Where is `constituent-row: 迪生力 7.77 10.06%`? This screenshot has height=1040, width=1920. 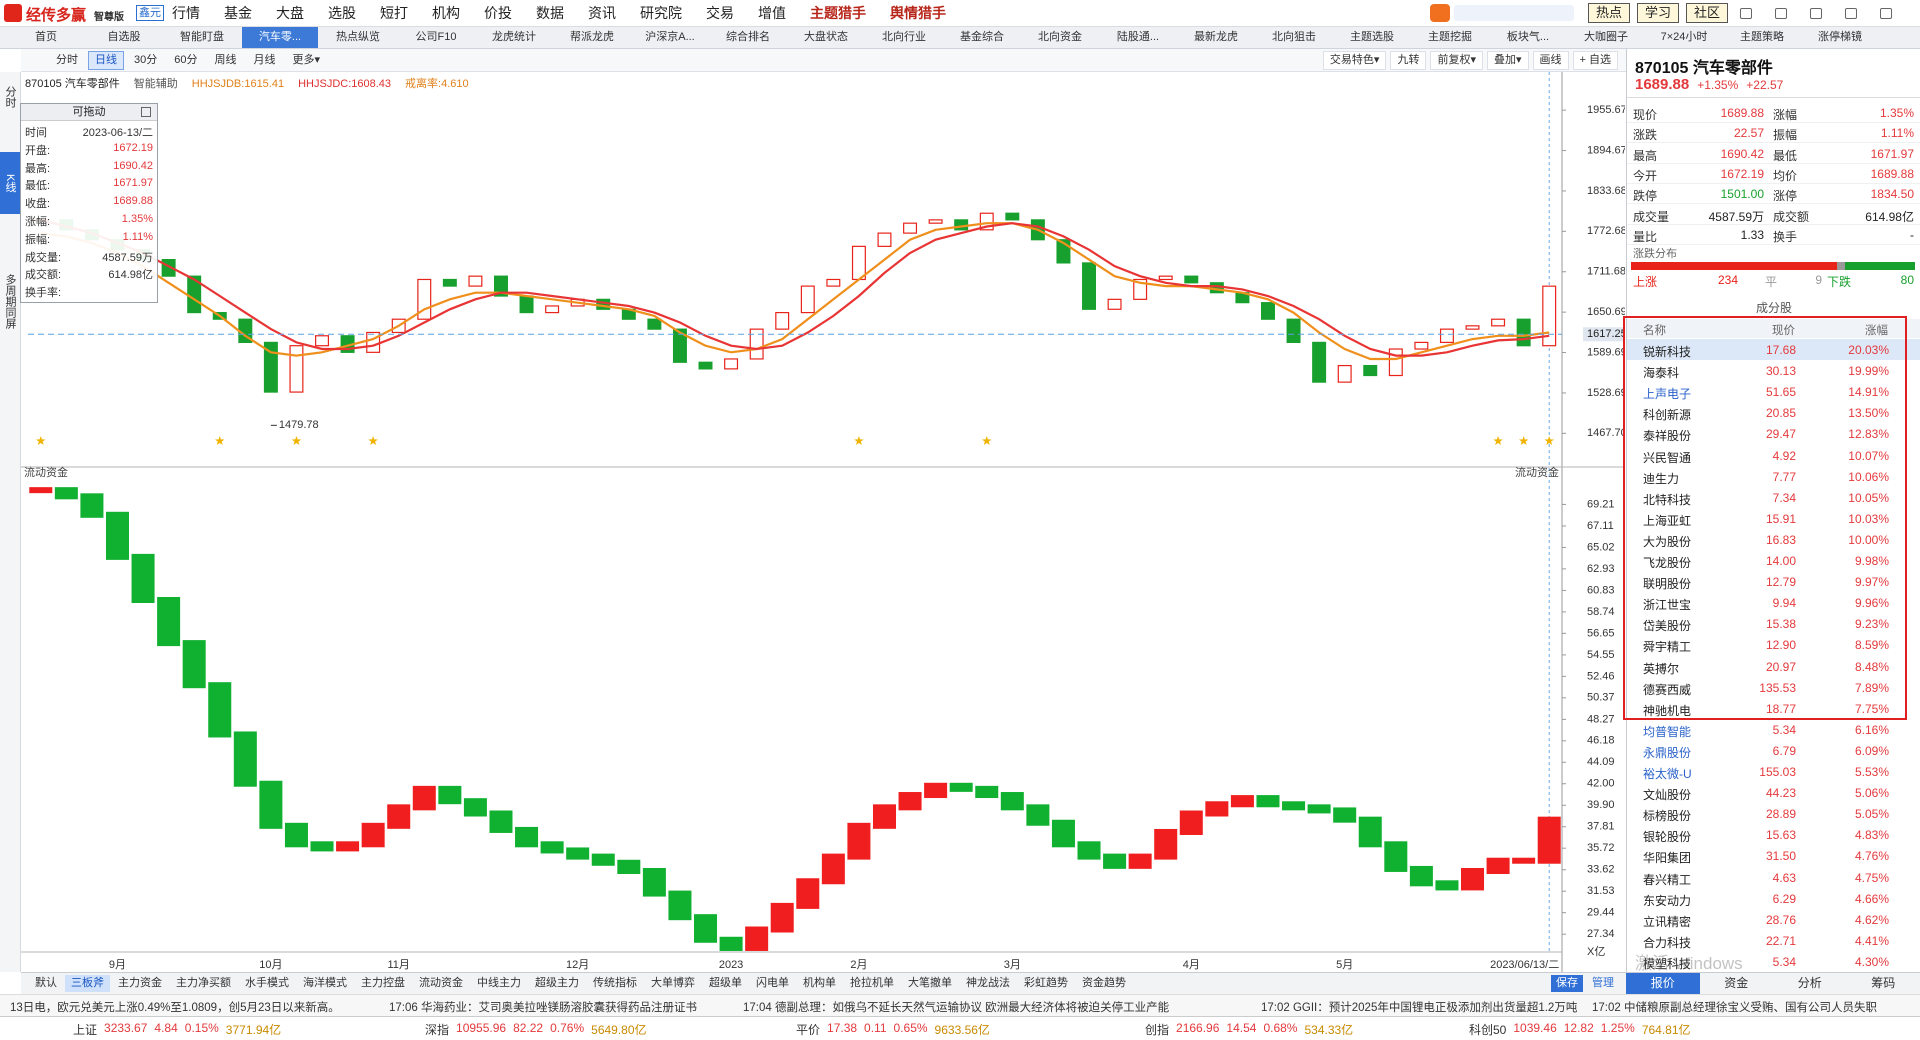
constituent-row: 迪生力 7.77 10.06% is located at coordinates (1773, 476).